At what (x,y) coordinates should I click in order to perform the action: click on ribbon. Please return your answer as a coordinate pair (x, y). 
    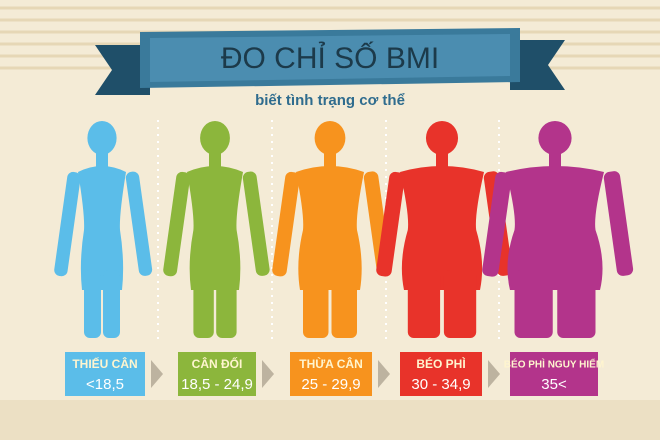
    Looking at the image, I should click on (330, 61).